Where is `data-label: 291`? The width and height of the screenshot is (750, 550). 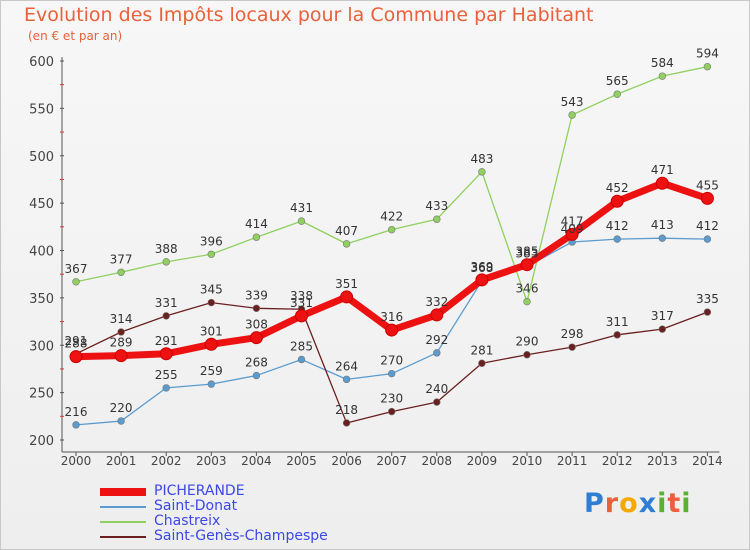 data-label: 291 is located at coordinates (76, 341).